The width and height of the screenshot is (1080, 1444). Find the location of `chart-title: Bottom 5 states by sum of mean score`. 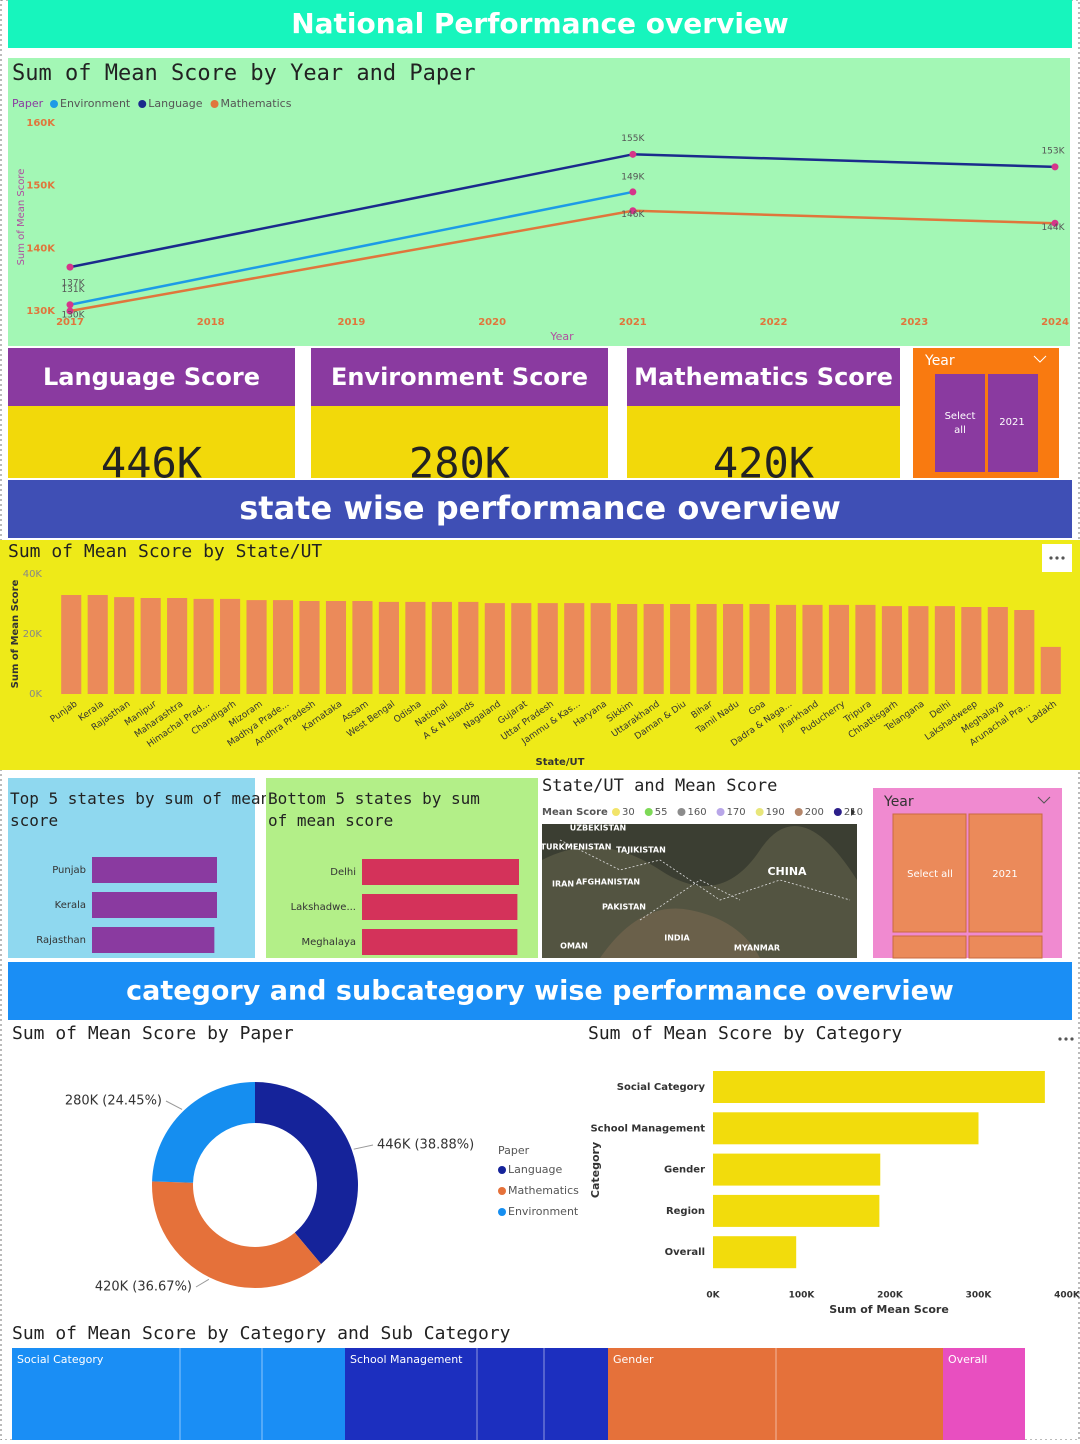

chart-title: Bottom 5 states by sum of mean score is located at coordinates (374, 809).